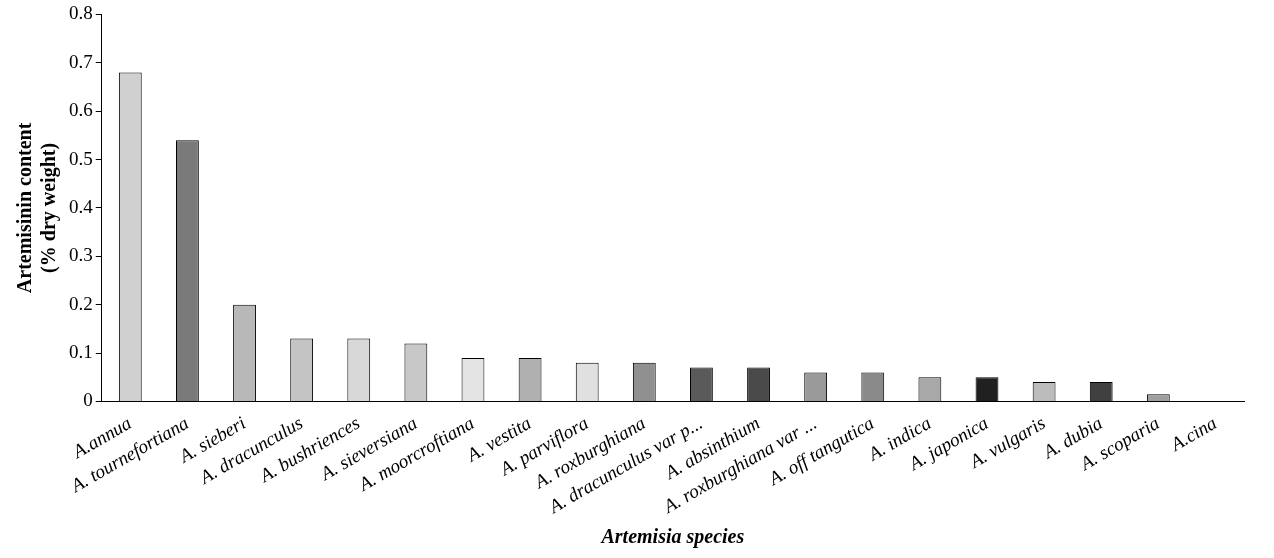 Image resolution: width=1274 pixels, height=558 pixels. What do you see at coordinates (88, 400) in the screenshot?
I see `y-tick-label: 0` at bounding box center [88, 400].